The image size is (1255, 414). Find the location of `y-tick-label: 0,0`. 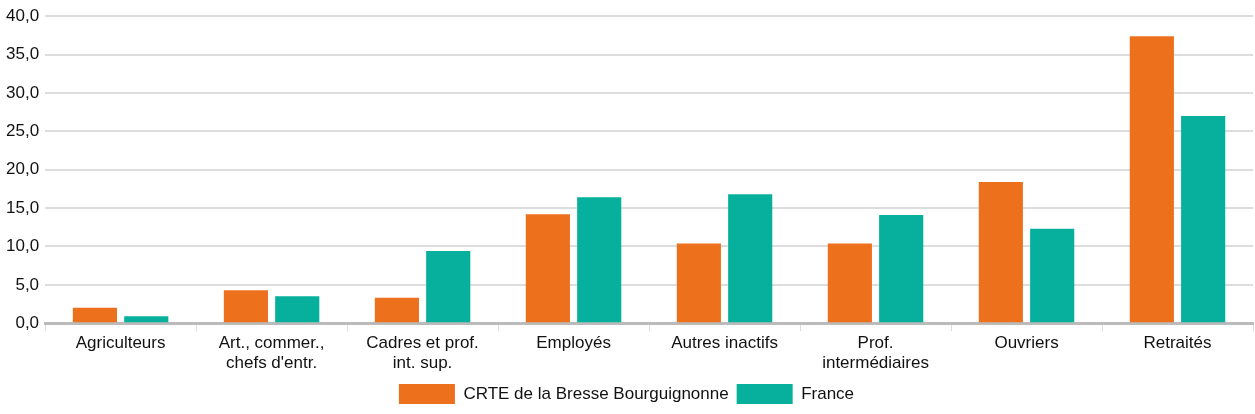

y-tick-label: 0,0 is located at coordinates (27, 322).